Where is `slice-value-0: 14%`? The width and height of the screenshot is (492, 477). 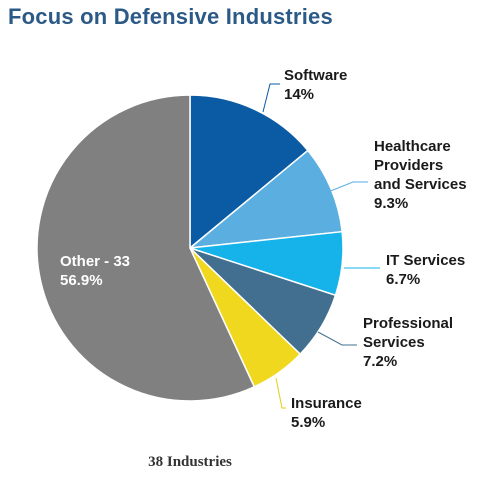
slice-value-0: 14% is located at coordinates (299, 94).